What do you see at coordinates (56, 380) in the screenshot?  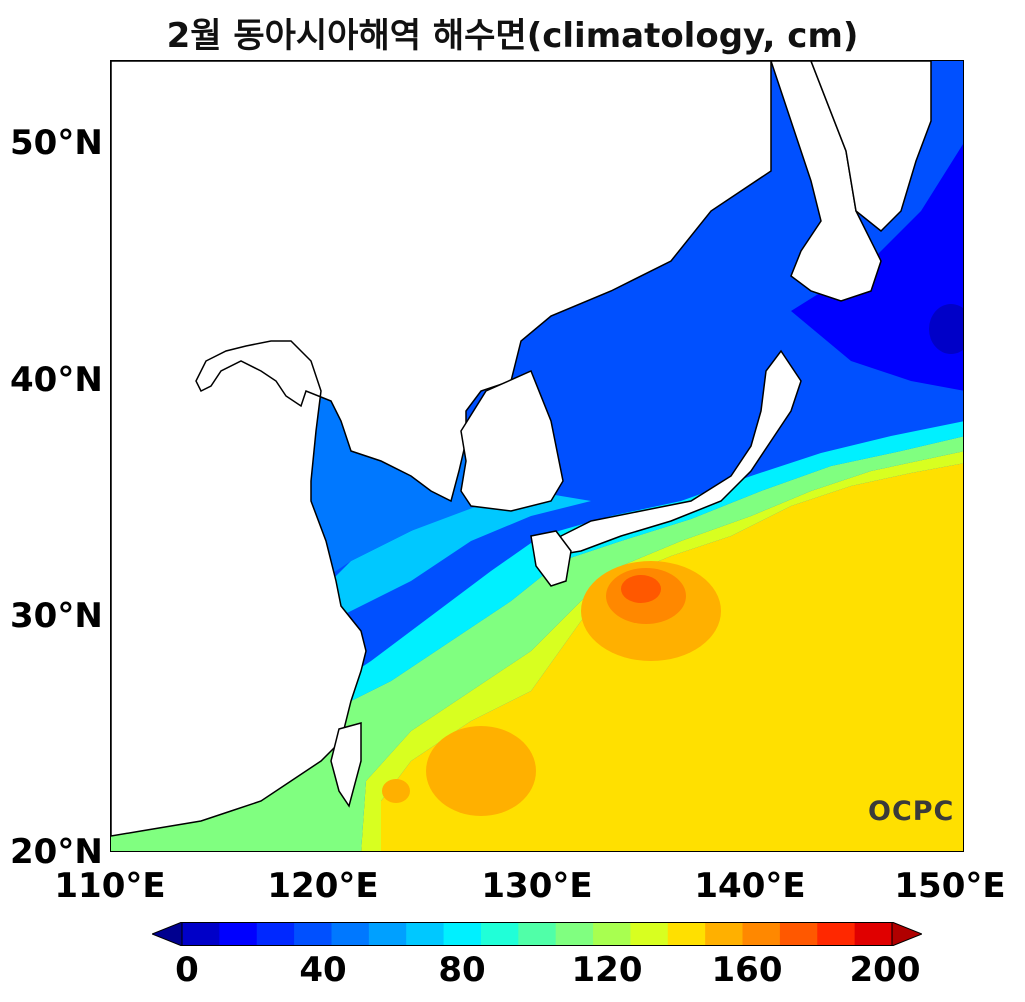 I see `lat-label-40n: 40°N` at bounding box center [56, 380].